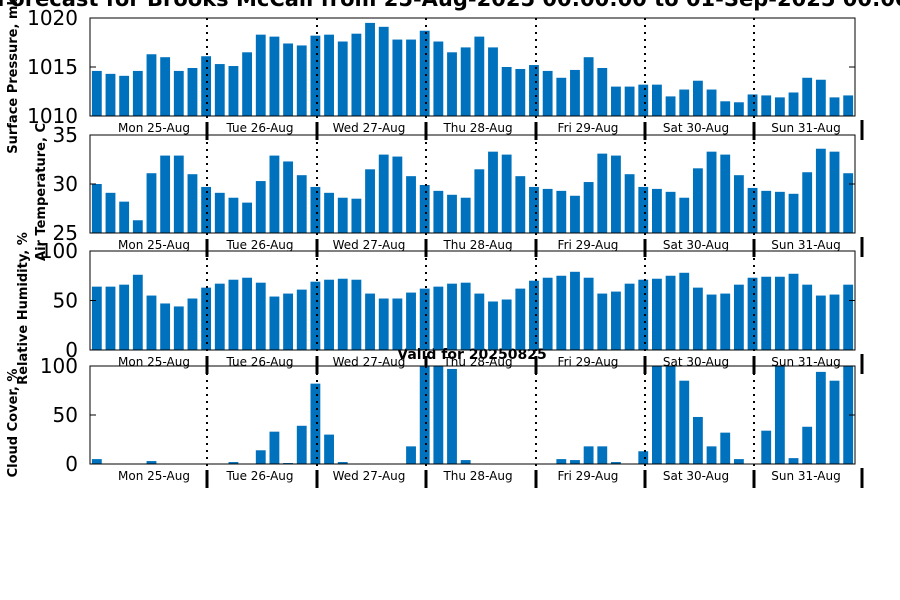 The width and height of the screenshot is (900, 600). I want to click on y-tick-label: 50, so click(65, 415).